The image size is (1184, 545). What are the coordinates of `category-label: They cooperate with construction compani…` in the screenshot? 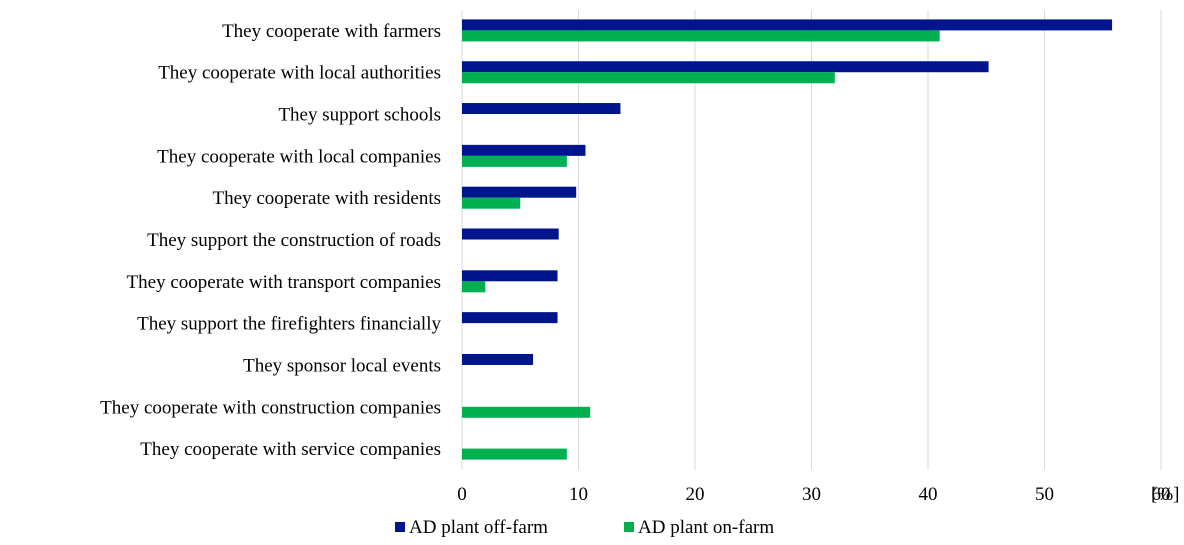 It's located at (270, 407).